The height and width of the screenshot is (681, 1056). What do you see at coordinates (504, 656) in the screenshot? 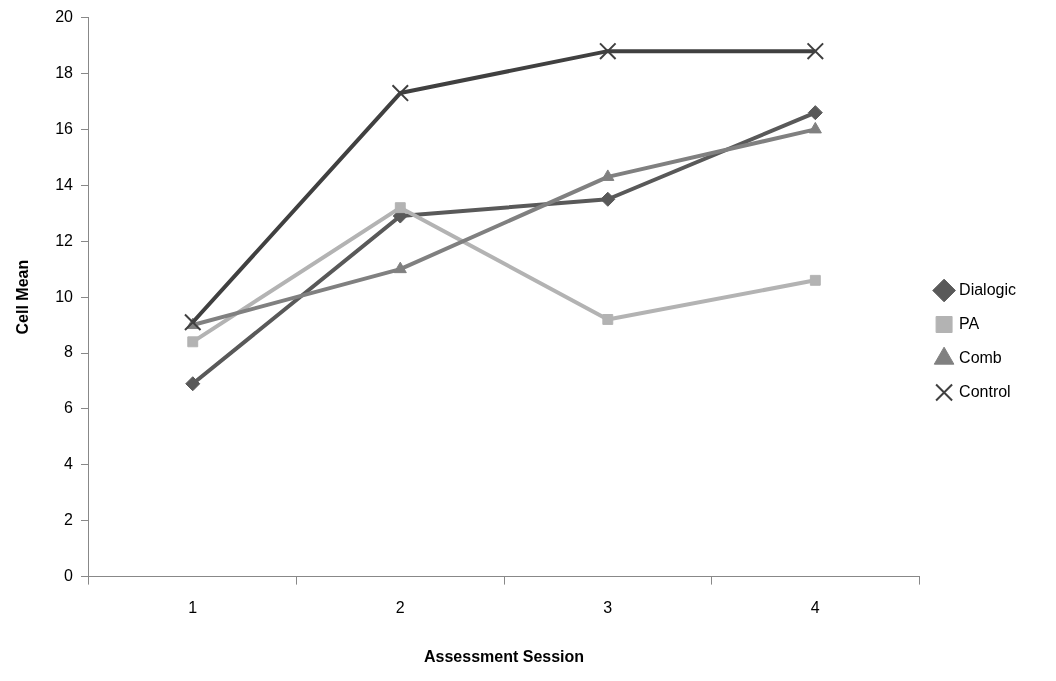
I see `x-axis-title: Assessment Session` at bounding box center [504, 656].